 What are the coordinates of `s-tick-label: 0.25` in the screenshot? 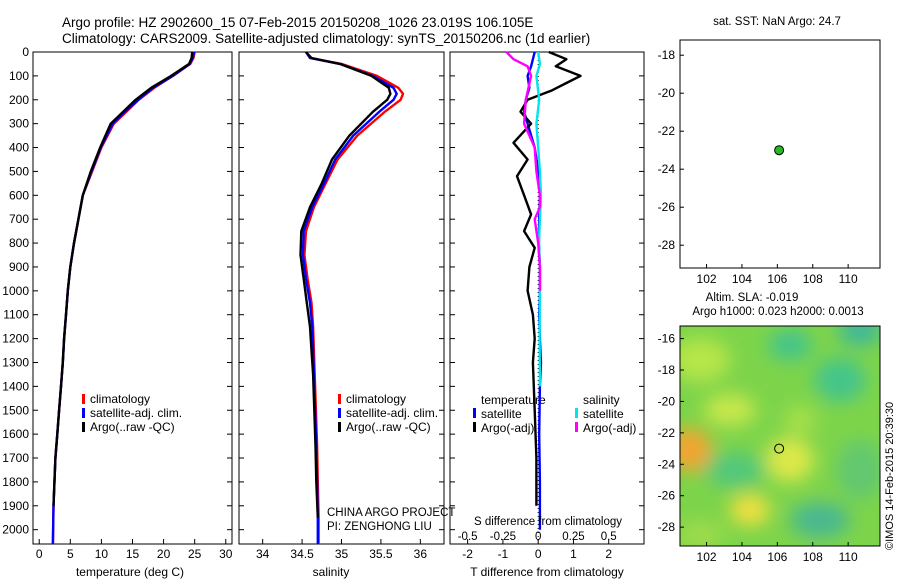 It's located at (573, 537).